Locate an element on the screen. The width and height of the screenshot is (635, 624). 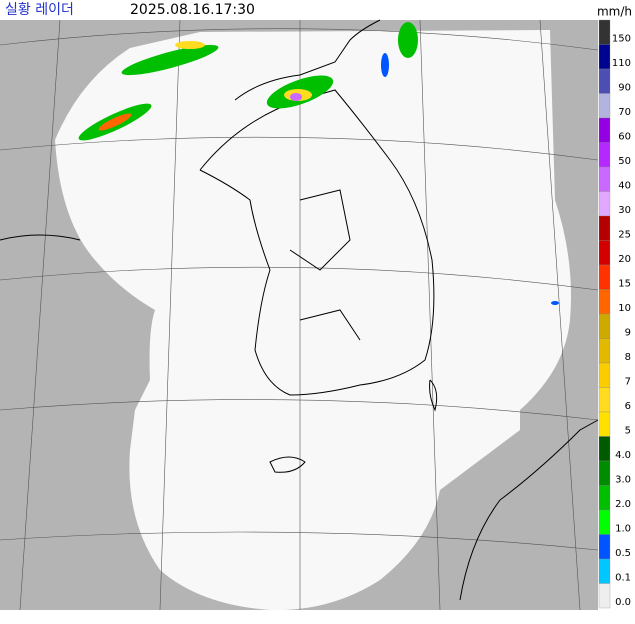
legend-label: 3.0 is located at coordinates (623, 479).